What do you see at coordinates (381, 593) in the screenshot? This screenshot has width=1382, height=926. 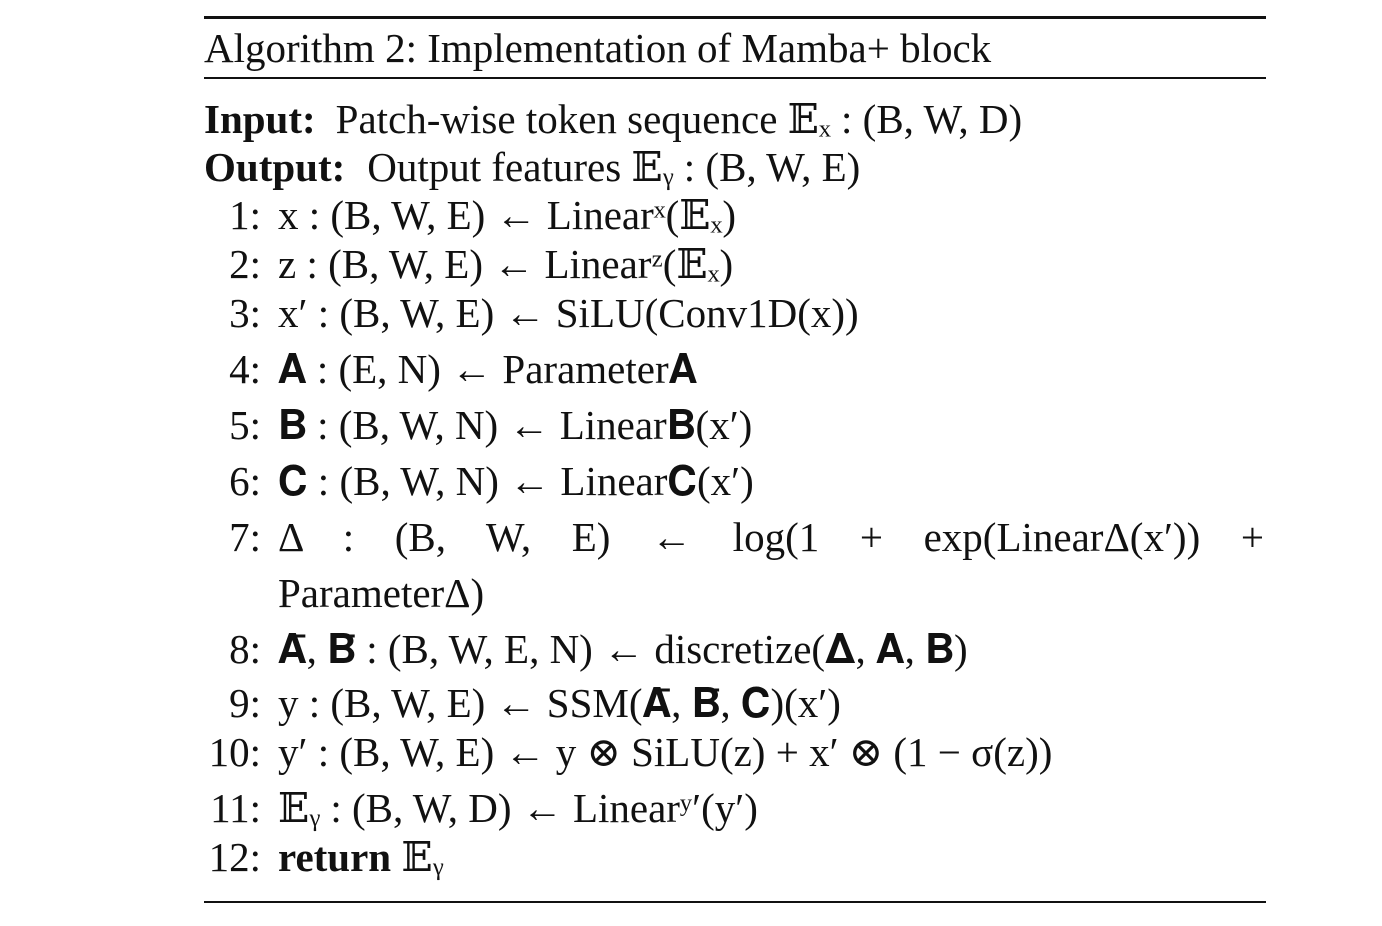 I see `line-code: ParameterΔ)` at bounding box center [381, 593].